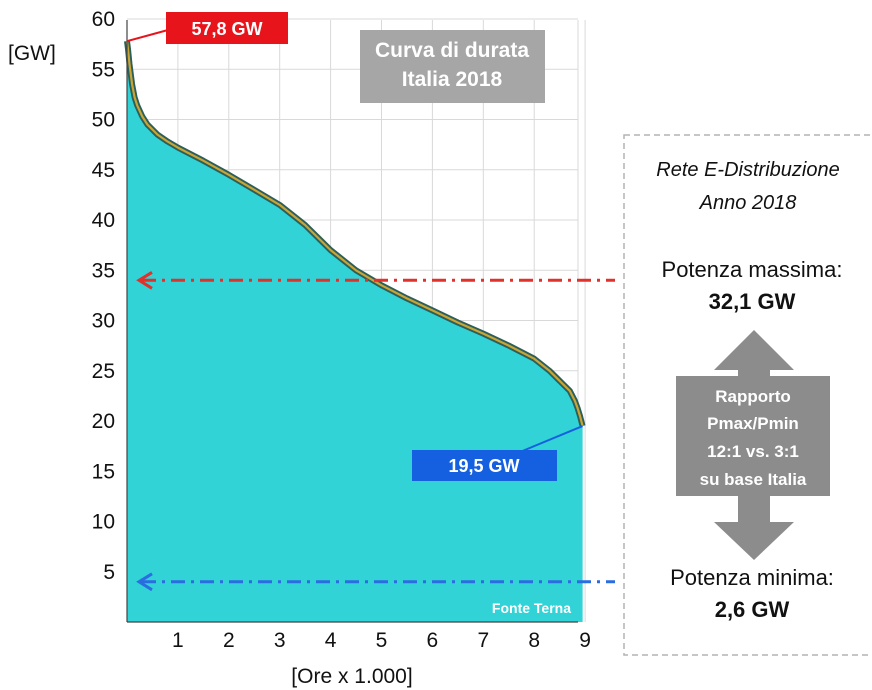 This screenshot has width=872, height=690. What do you see at coordinates (229, 640) in the screenshot?
I see `x-tick-label: 2` at bounding box center [229, 640].